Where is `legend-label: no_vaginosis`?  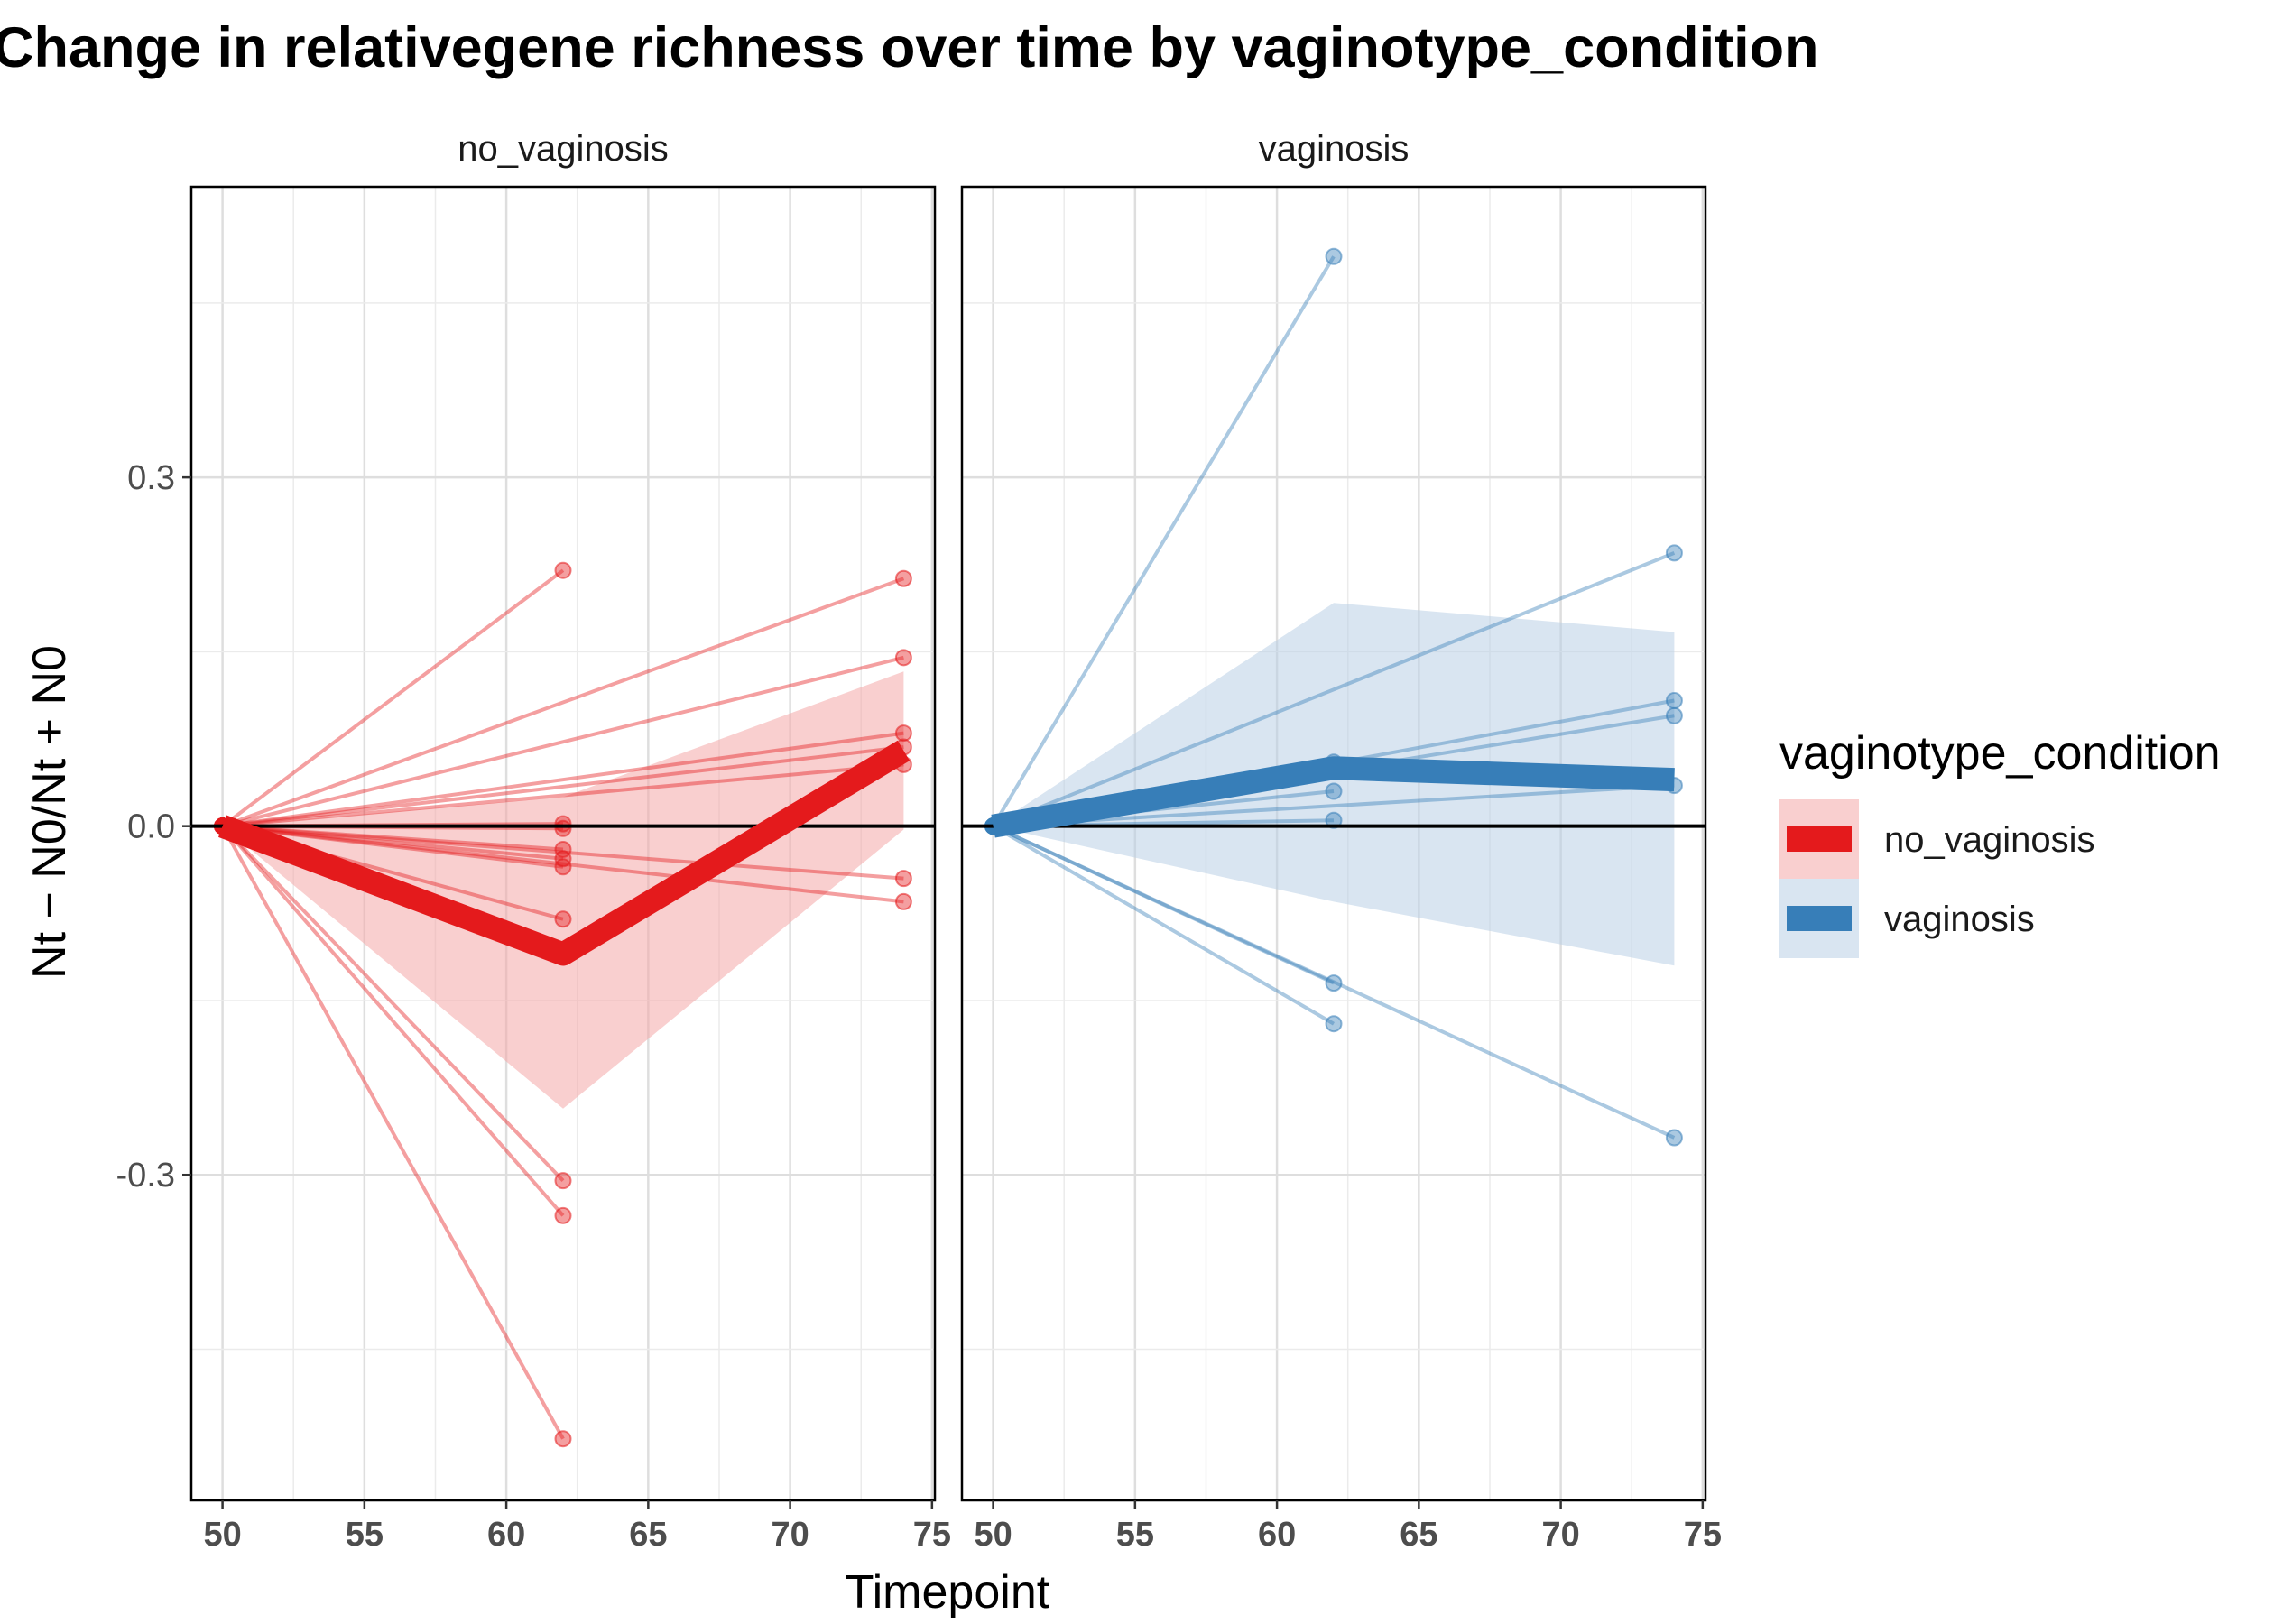
legend-label: no_vaginosis is located at coordinates (1989, 840).